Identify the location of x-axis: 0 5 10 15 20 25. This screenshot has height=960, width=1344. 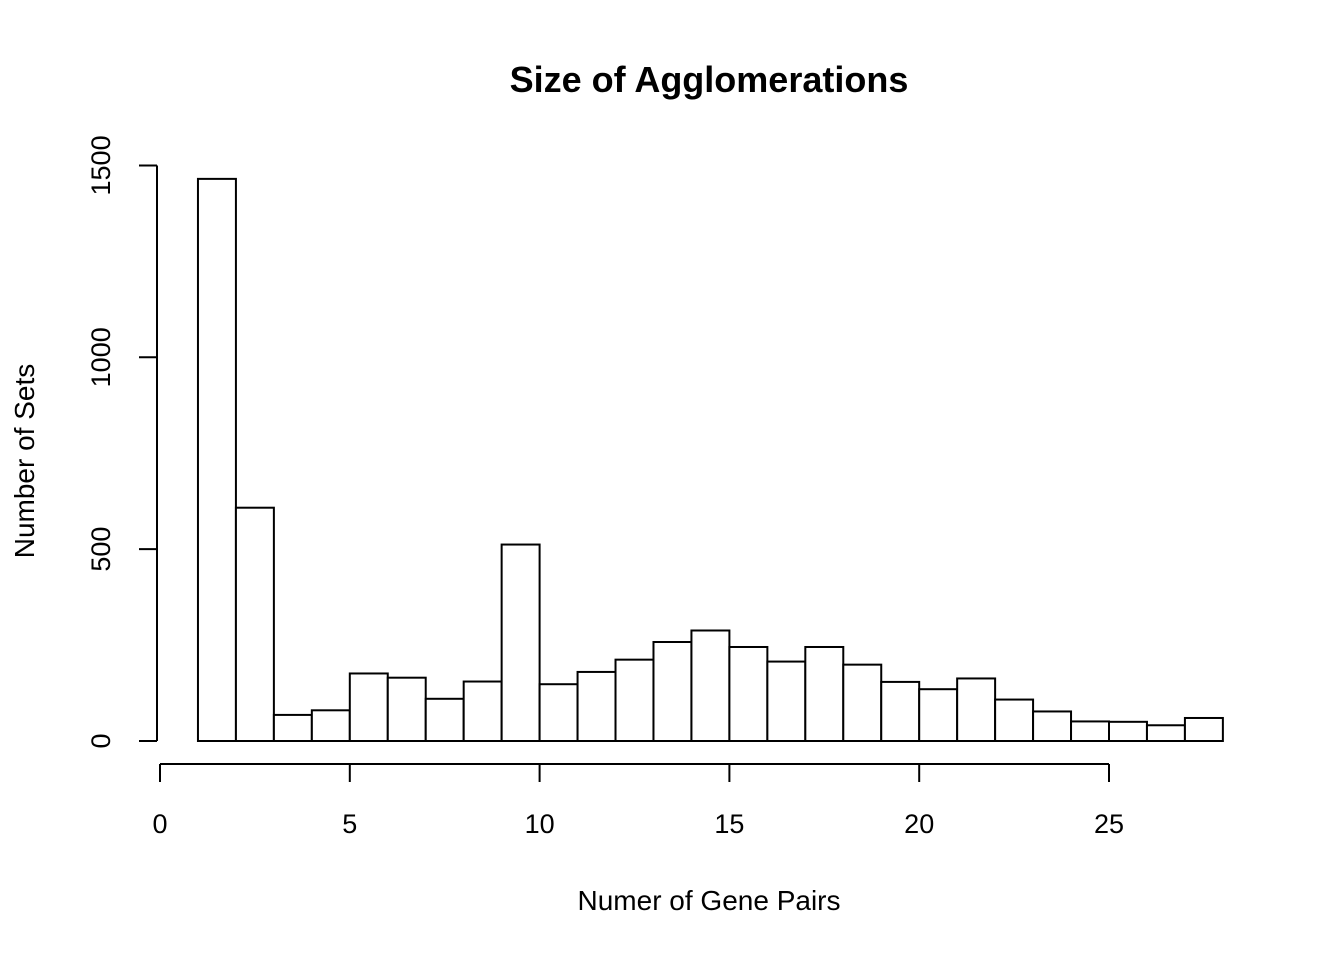
(638, 801).